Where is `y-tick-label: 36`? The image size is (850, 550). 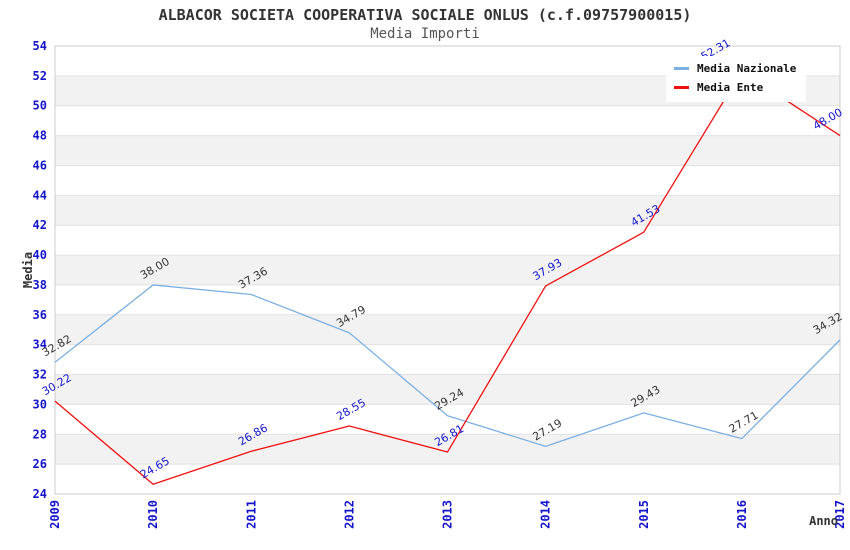
y-tick-label: 36 is located at coordinates (40, 315).